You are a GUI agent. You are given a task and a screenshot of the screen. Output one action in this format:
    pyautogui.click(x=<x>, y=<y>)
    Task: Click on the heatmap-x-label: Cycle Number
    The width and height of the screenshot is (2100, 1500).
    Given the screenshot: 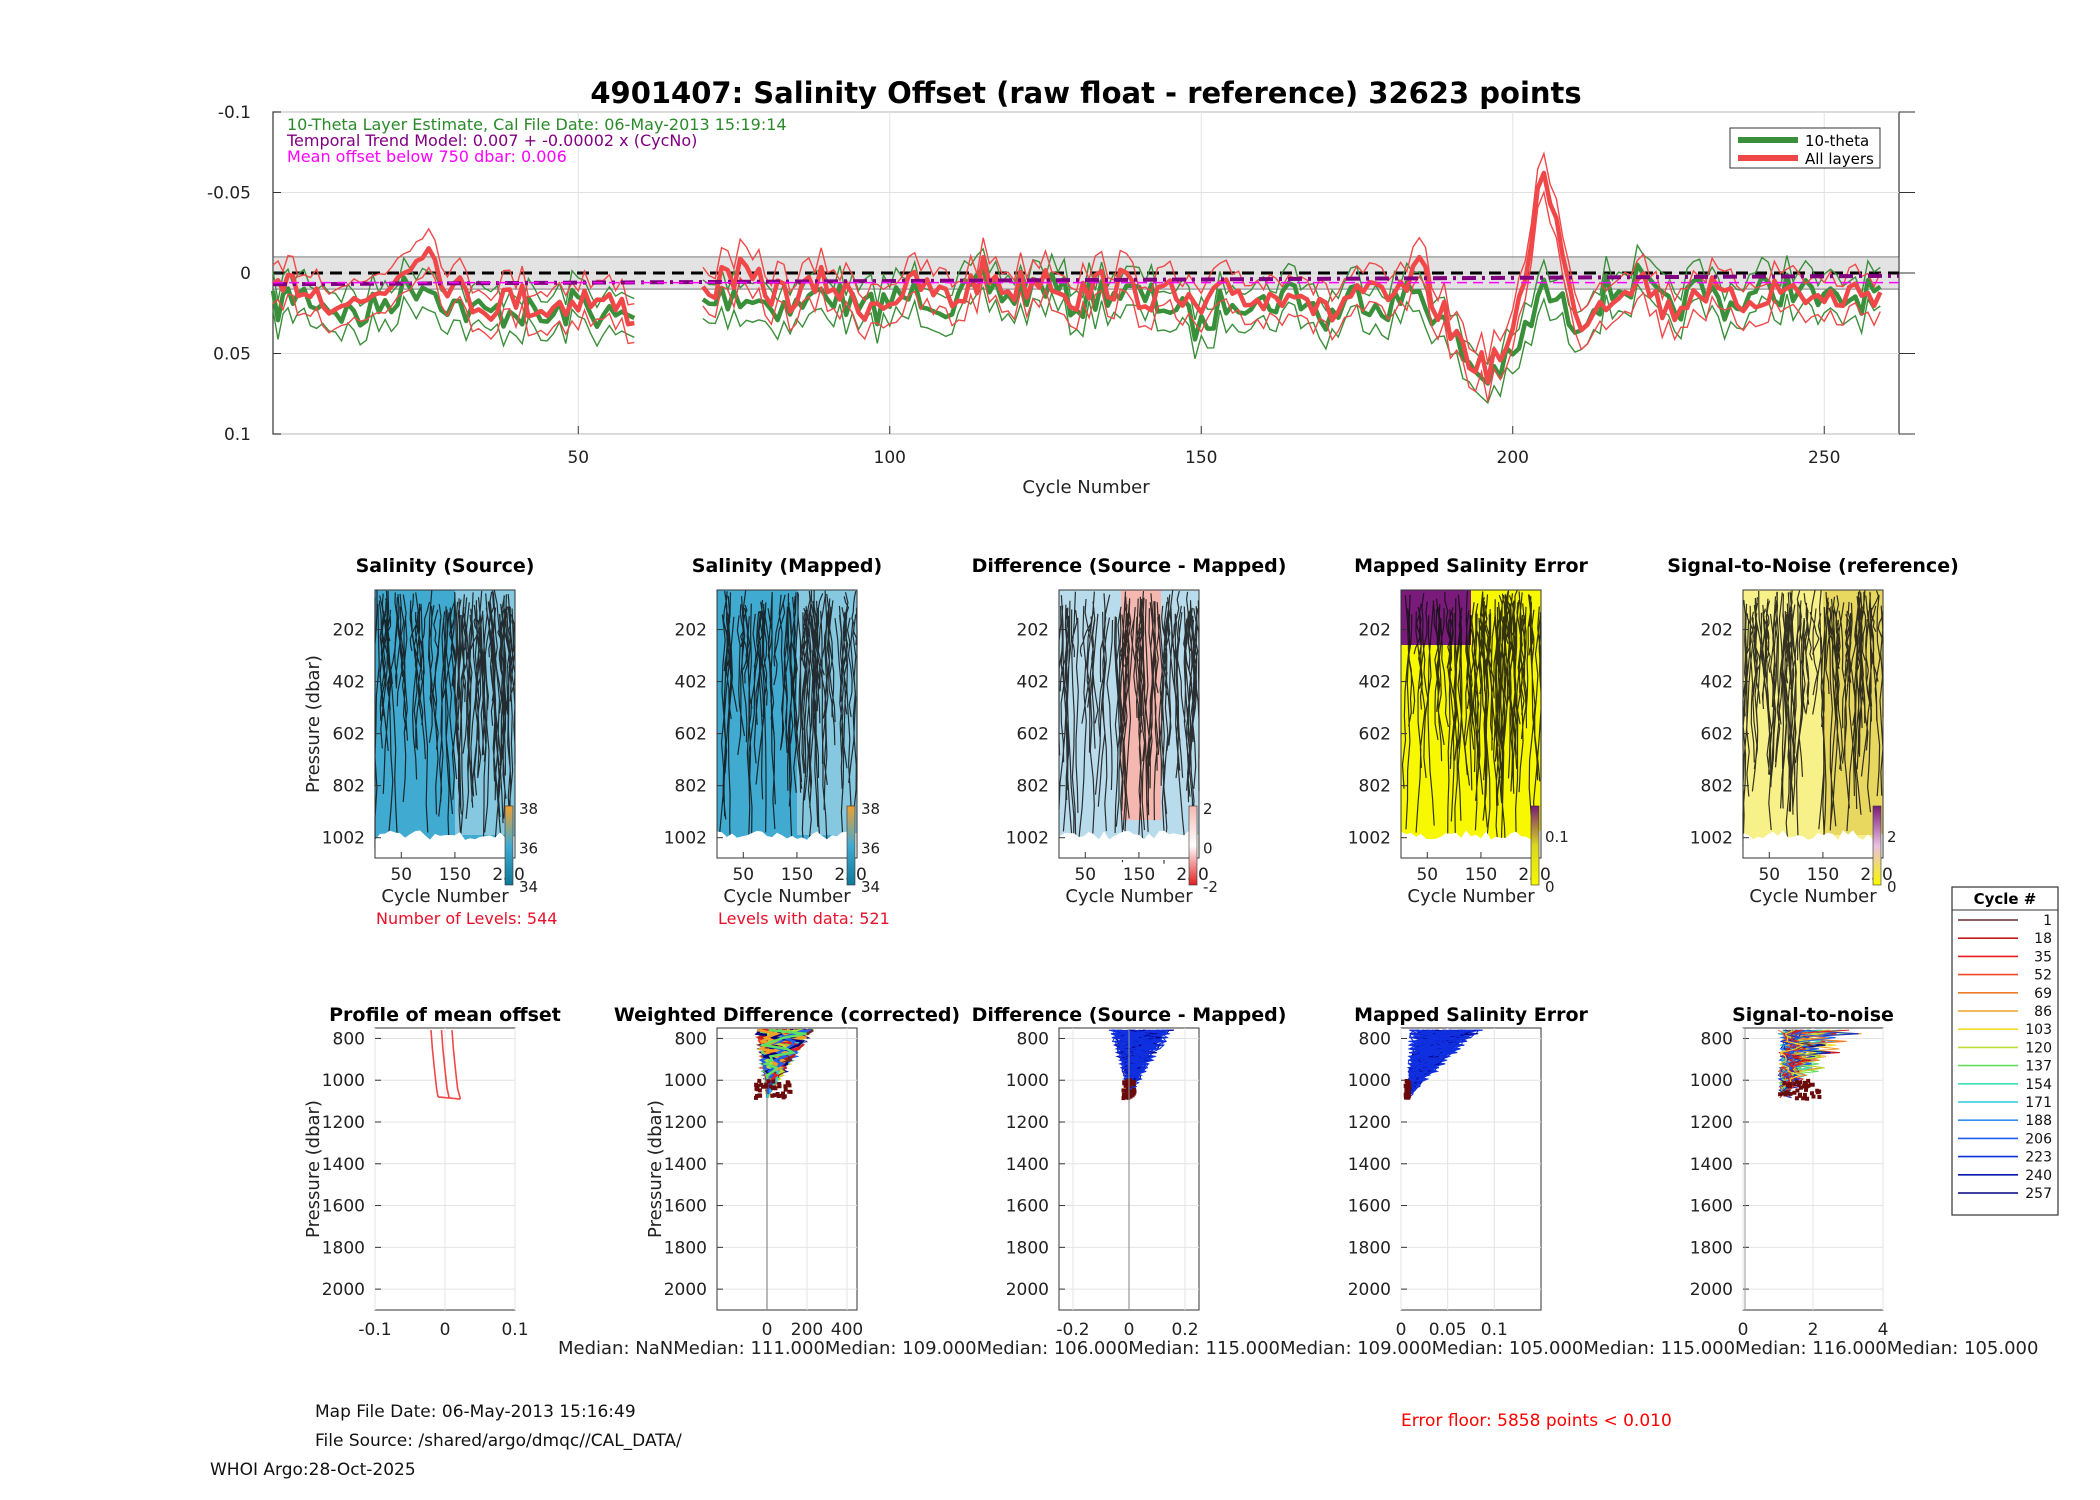 What is the action you would take?
    pyautogui.click(x=1813, y=896)
    